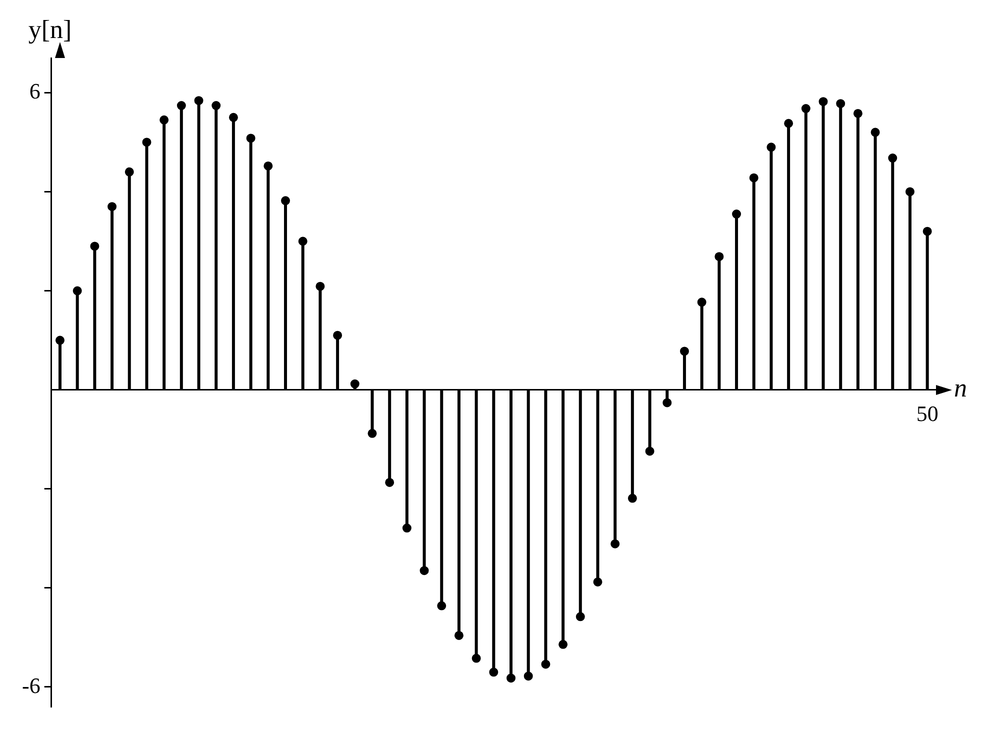 Image resolution: width=984 pixels, height=732 pixels. Describe the element at coordinates (31, 685) in the screenshot. I see `y-tick-label: -6` at that location.